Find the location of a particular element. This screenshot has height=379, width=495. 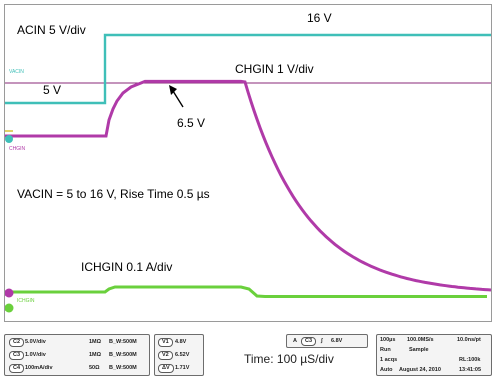

ch-marker-chgin is located at coordinates (9, 139).